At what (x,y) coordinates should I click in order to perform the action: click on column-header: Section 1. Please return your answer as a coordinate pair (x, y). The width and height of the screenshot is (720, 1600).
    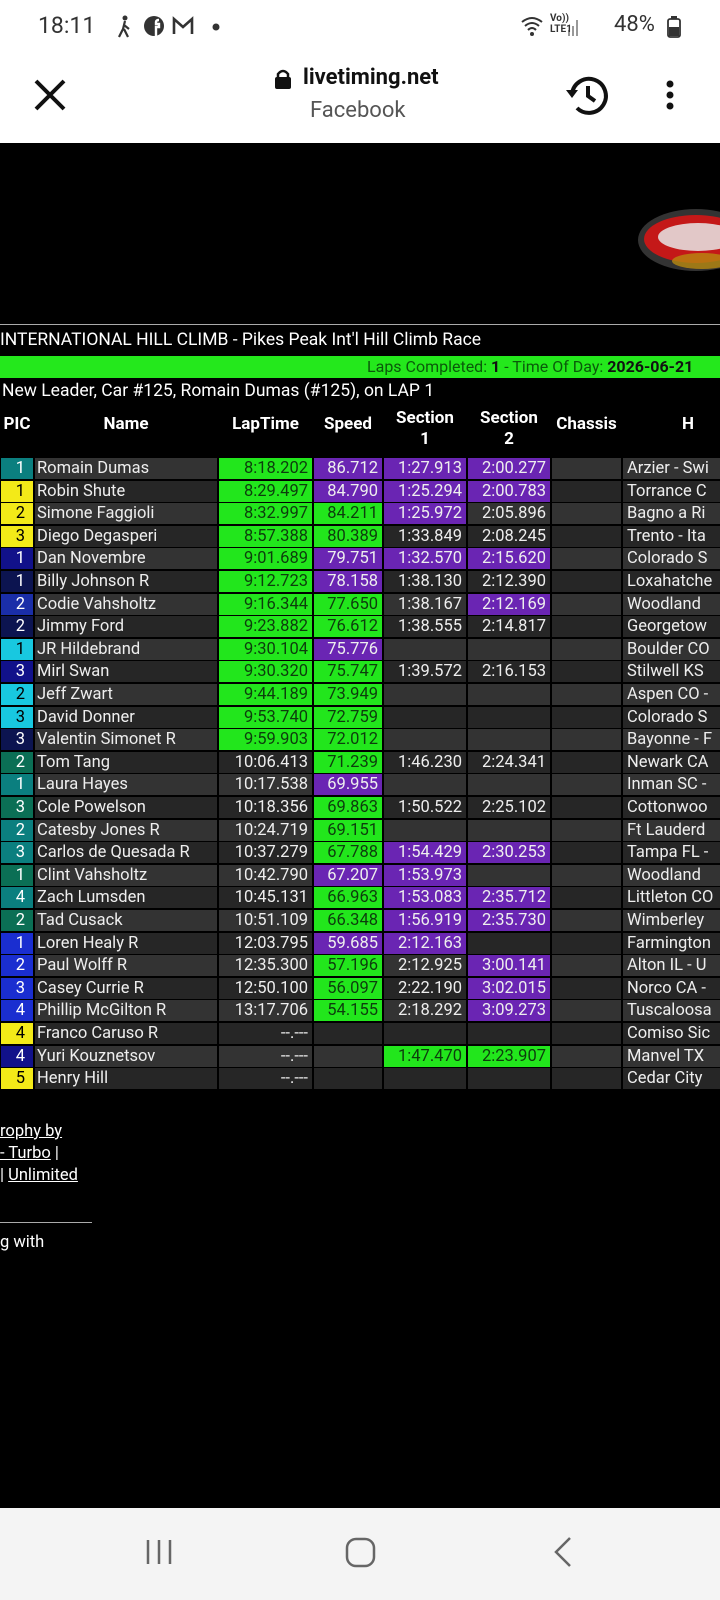
    Looking at the image, I should click on (425, 428).